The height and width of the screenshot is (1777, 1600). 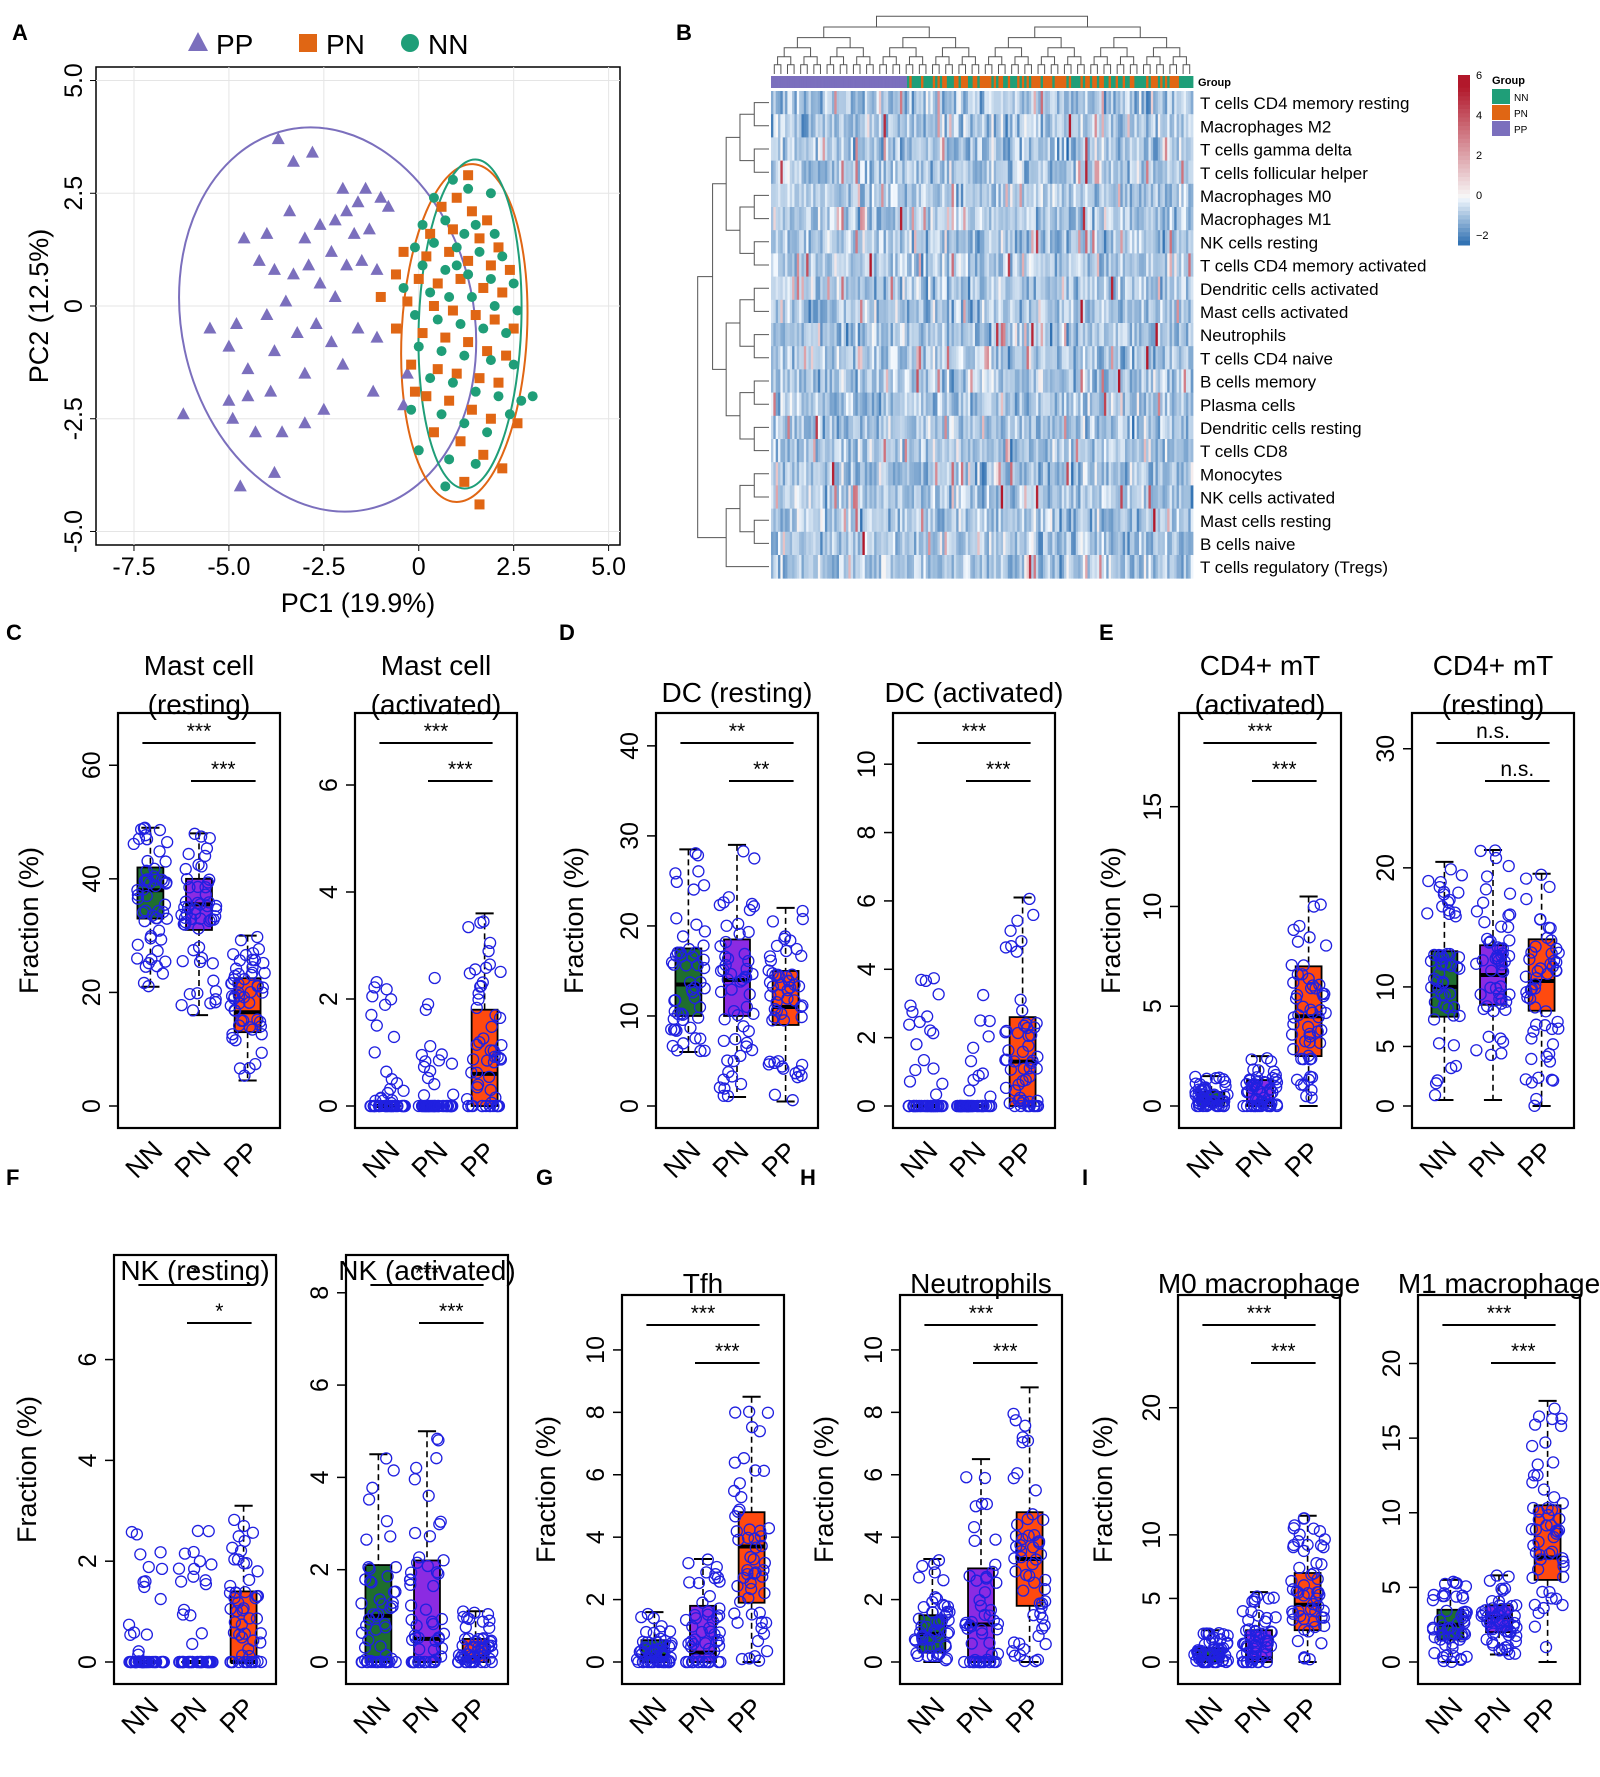 I want to click on x-tick-label: -2.5, so click(x=323, y=567).